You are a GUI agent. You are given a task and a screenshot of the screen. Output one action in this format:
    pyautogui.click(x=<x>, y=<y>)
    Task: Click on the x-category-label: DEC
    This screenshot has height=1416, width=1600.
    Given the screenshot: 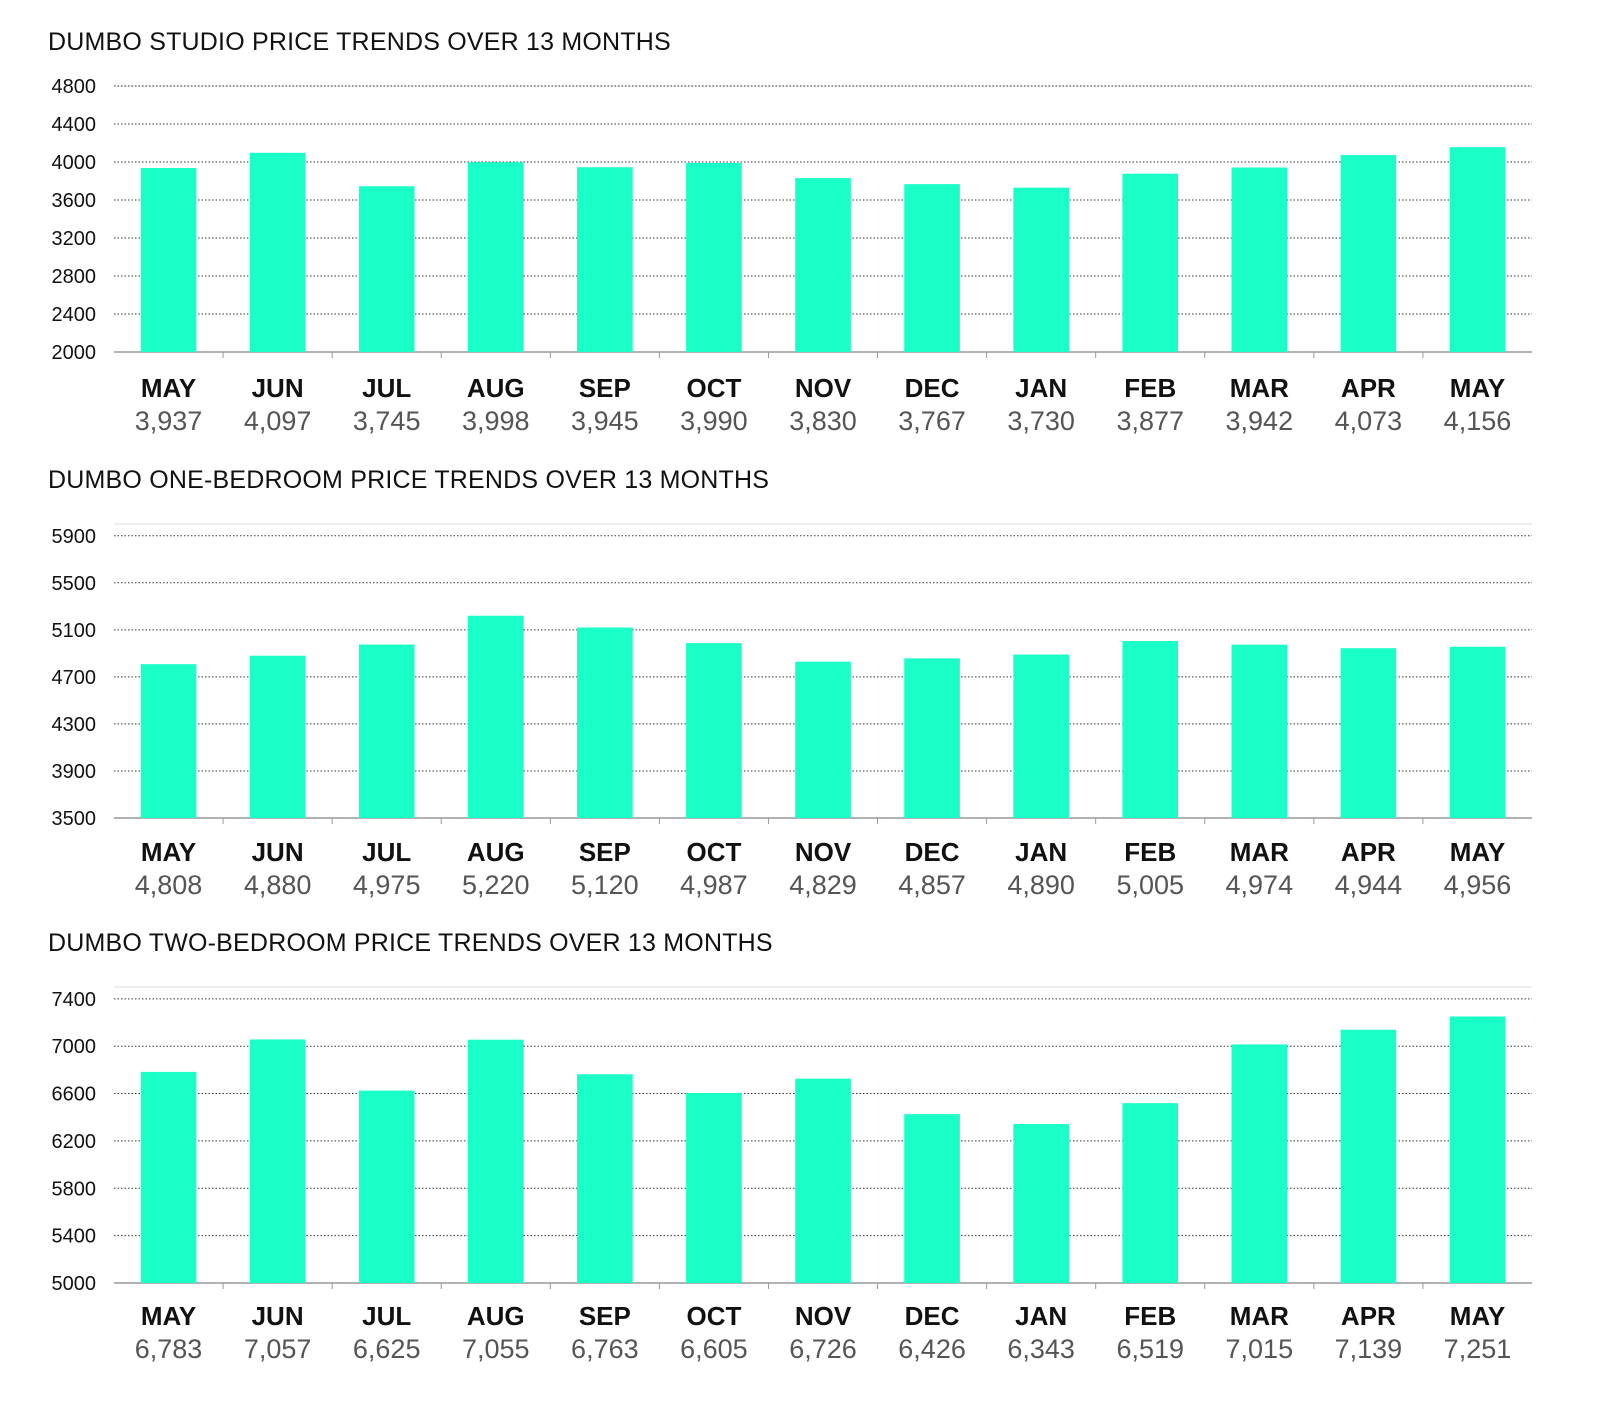 What is the action you would take?
    pyautogui.click(x=932, y=1316)
    